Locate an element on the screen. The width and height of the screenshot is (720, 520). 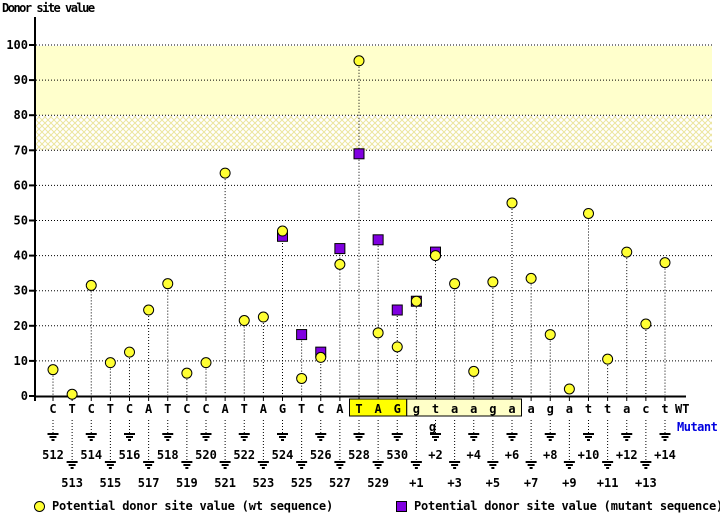
y-tick-label: 0 is located at coordinates (24, 396).